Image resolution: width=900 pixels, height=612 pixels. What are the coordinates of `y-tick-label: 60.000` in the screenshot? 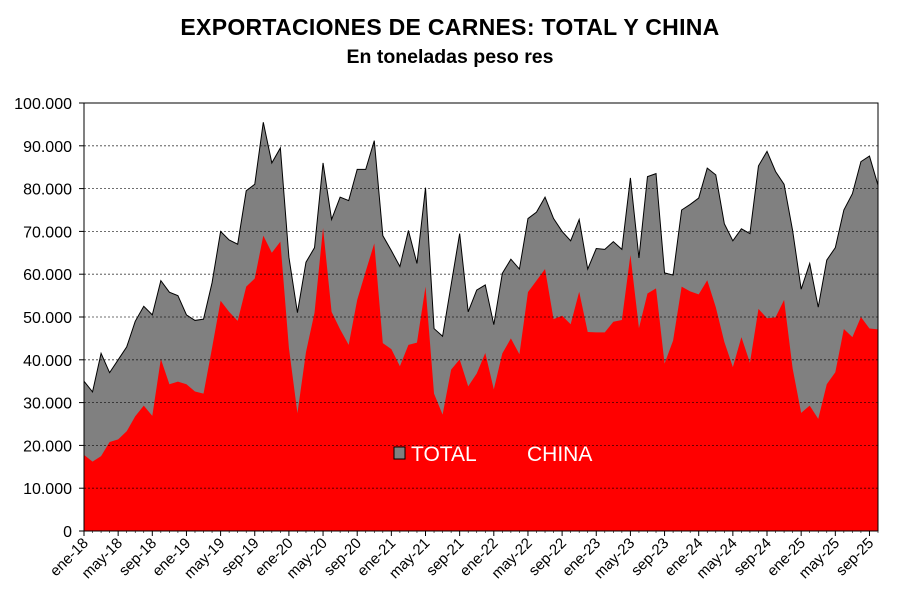 It's located at (47, 275).